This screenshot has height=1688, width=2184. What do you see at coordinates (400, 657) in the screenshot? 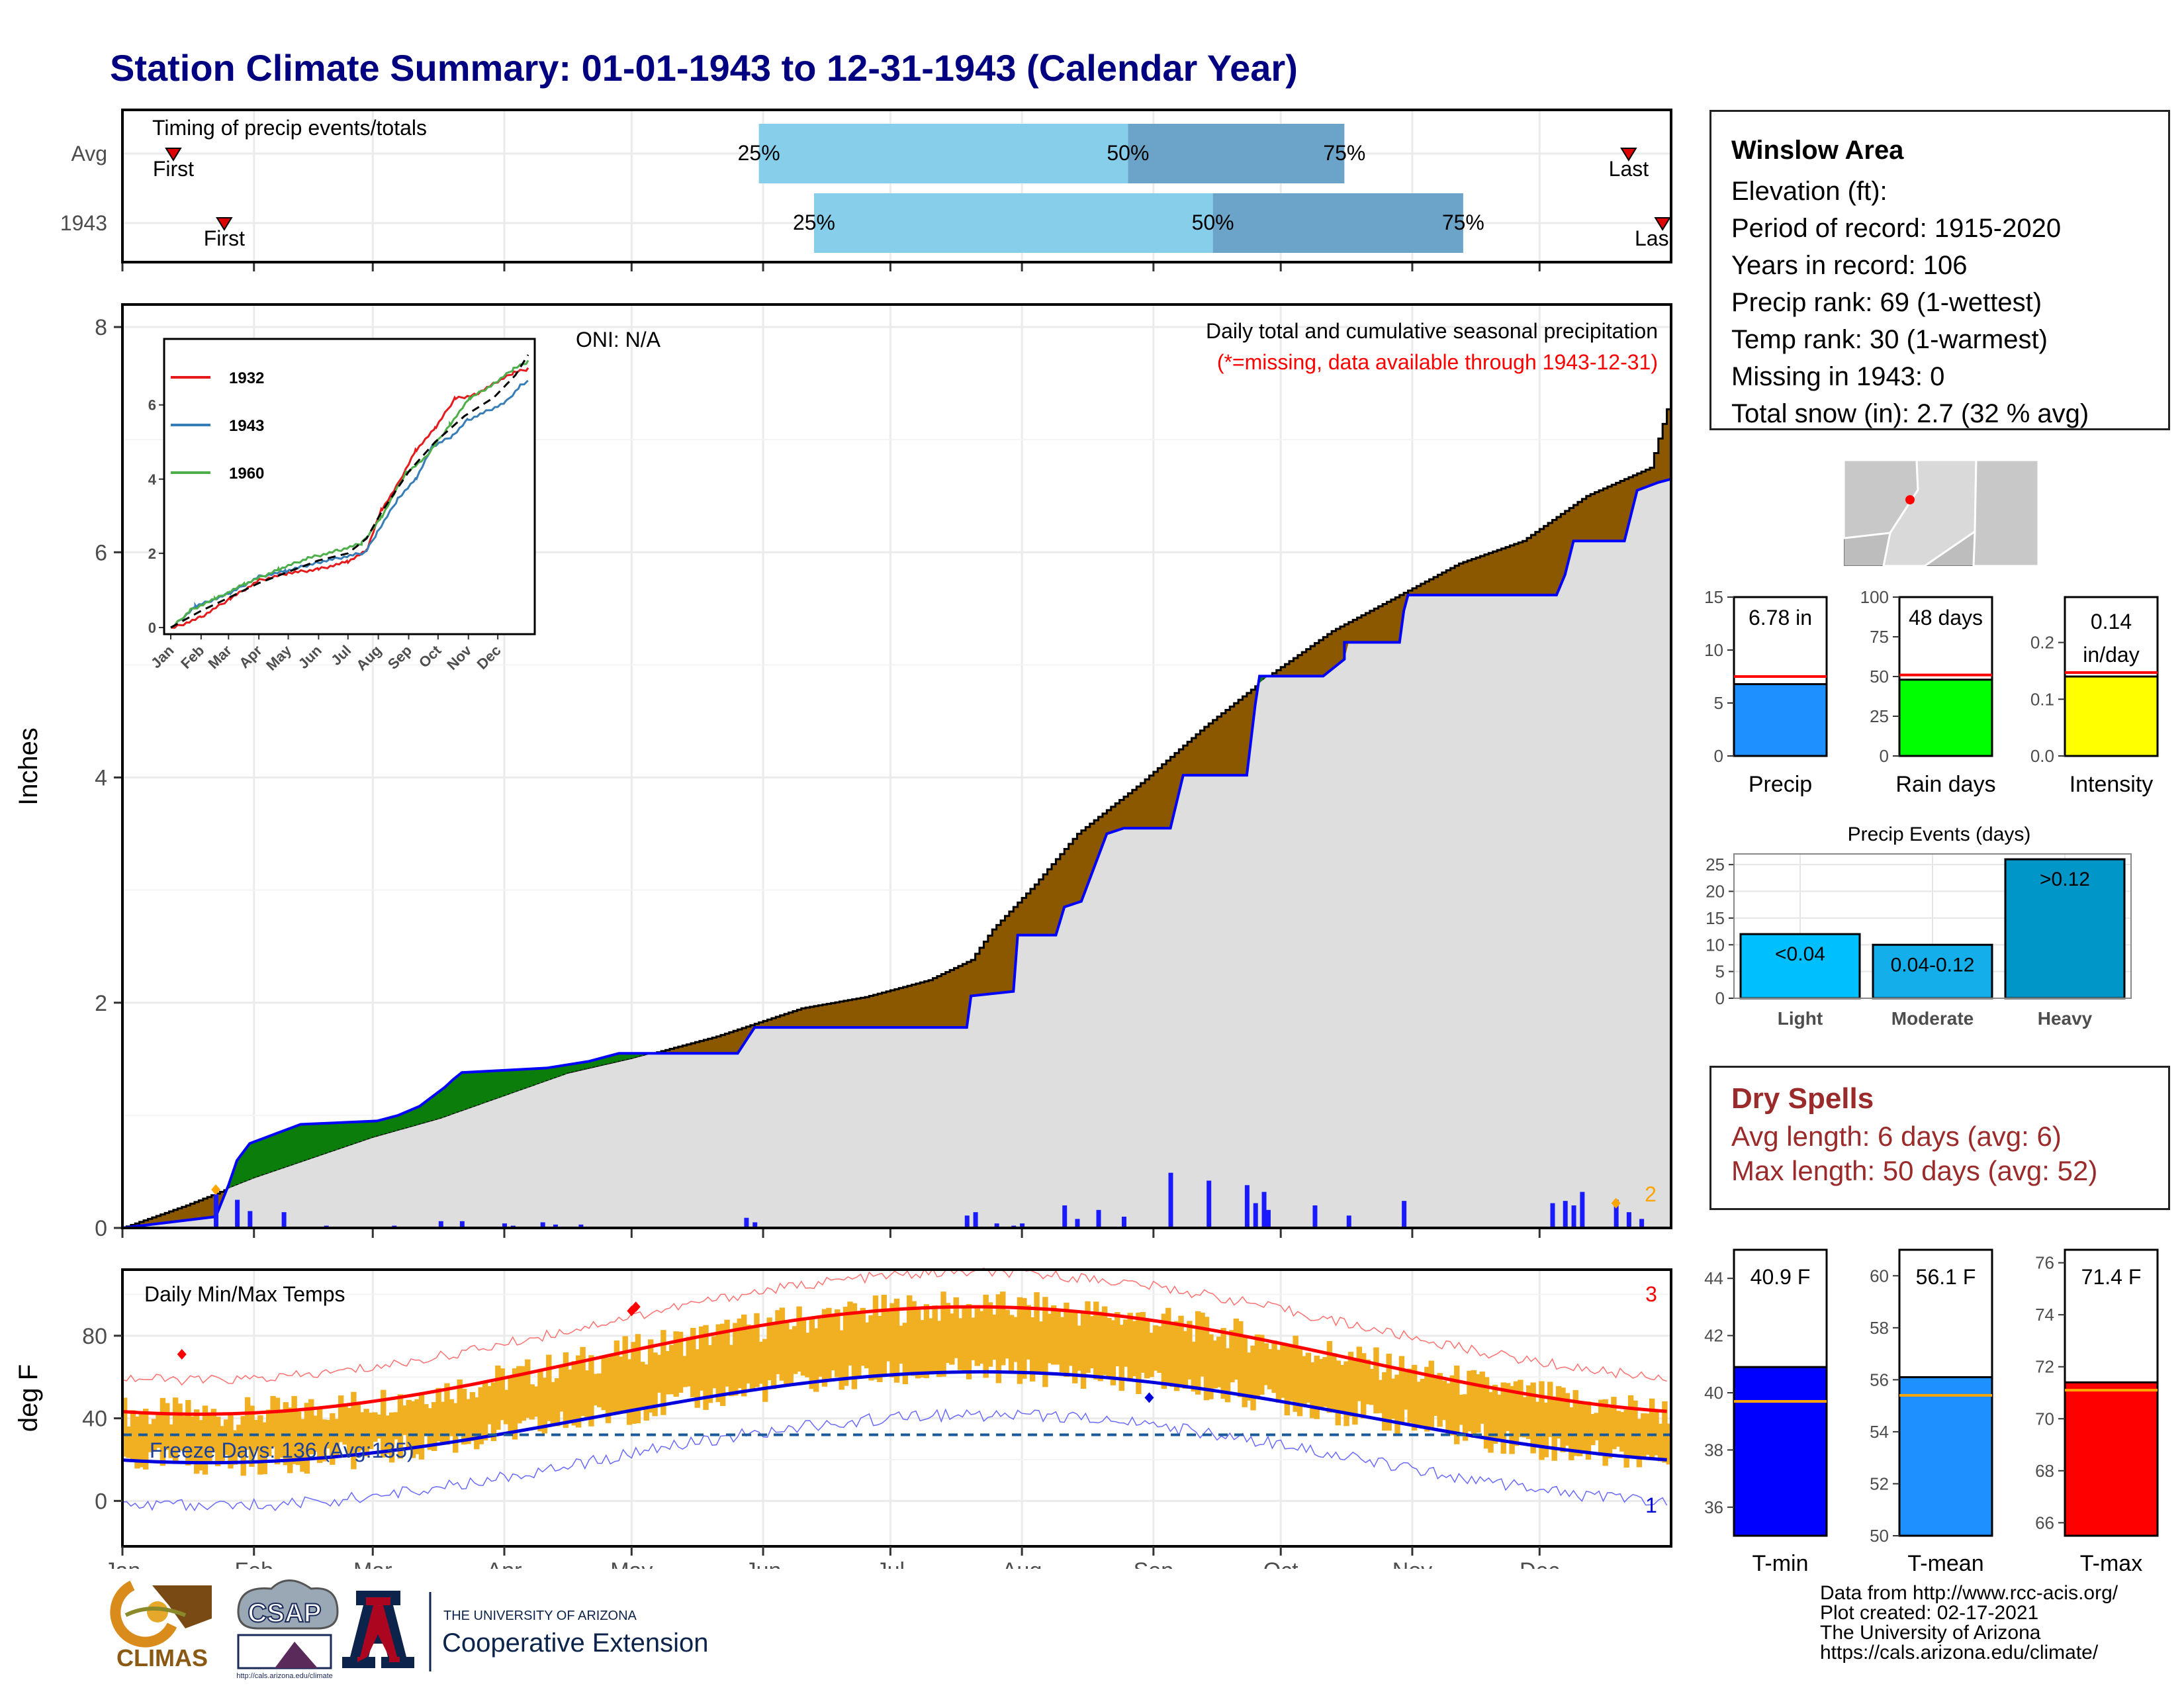
I see `inset-xtick-Sep: Sep` at bounding box center [400, 657].